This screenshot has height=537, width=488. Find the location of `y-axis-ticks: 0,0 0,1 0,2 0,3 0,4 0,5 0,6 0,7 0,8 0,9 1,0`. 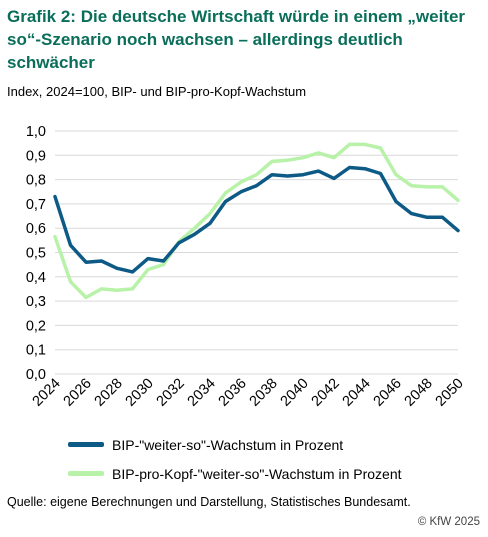

y-axis-ticks: 0,0 0,1 0,2 0,3 0,4 0,5 0,6 0,7 0,8 0,9 1,0 is located at coordinates (36, 253).